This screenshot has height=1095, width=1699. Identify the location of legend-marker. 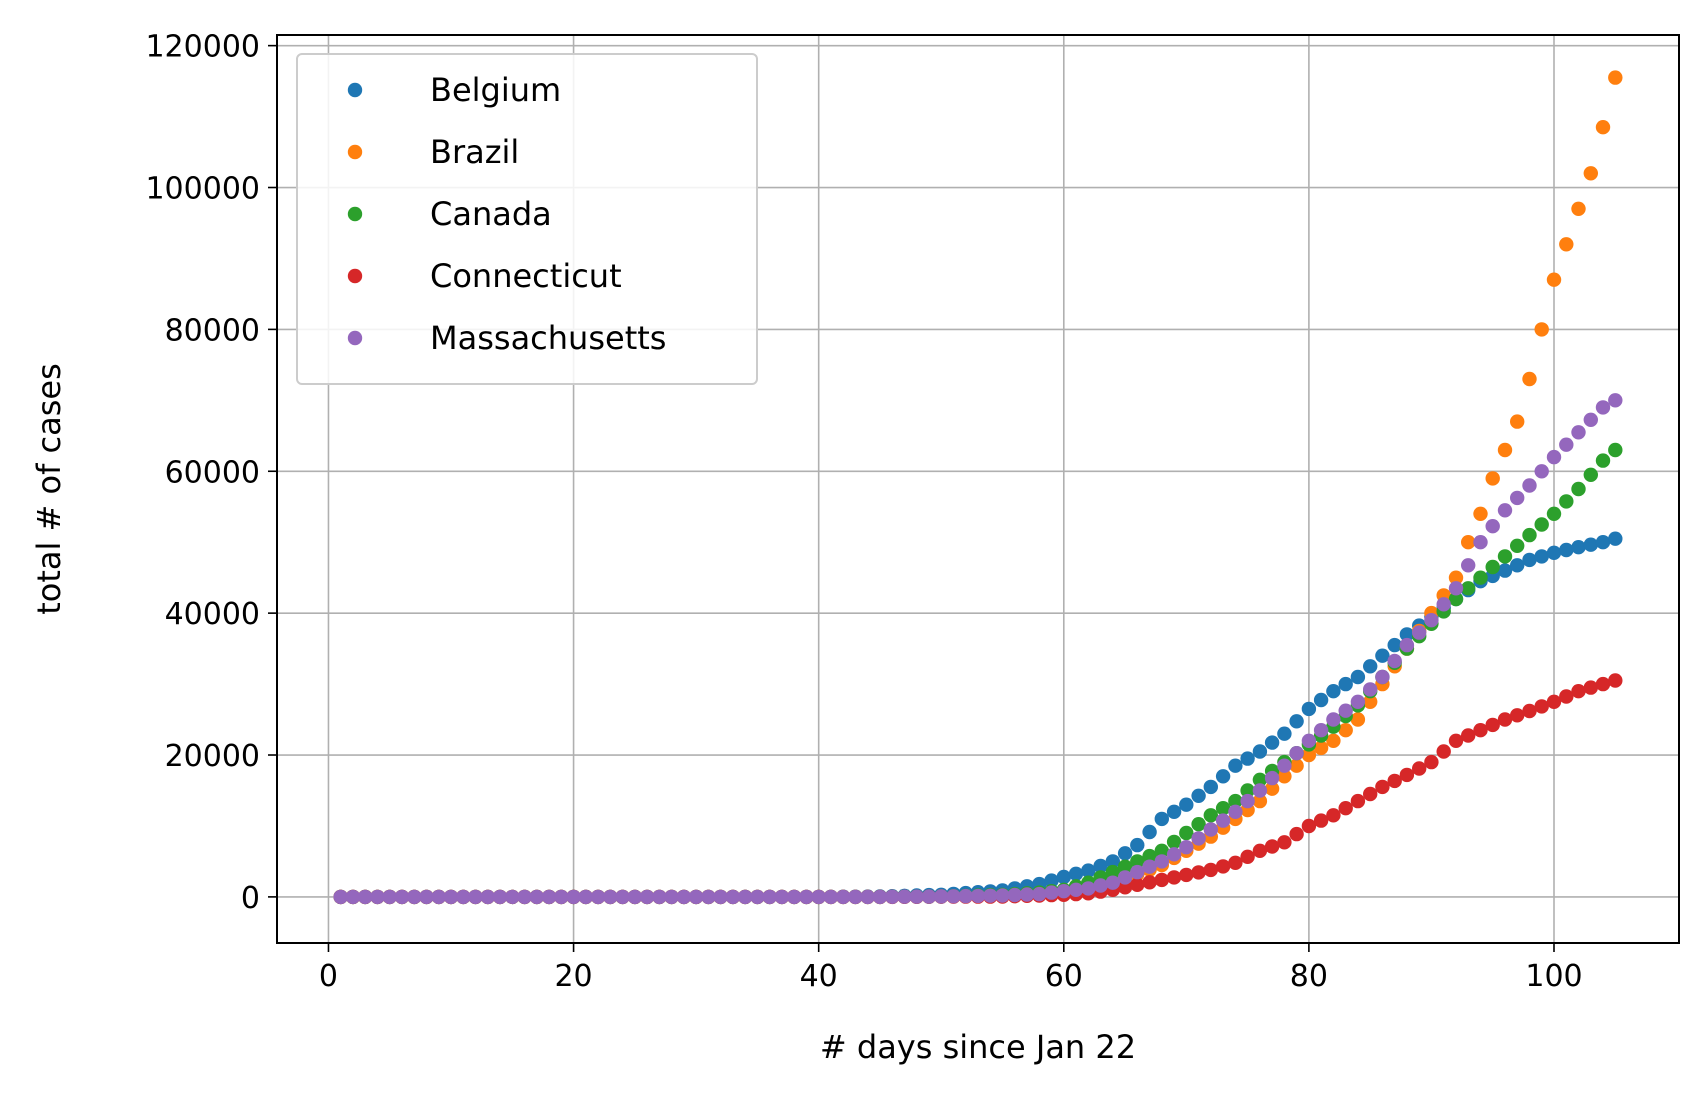
(355, 214).